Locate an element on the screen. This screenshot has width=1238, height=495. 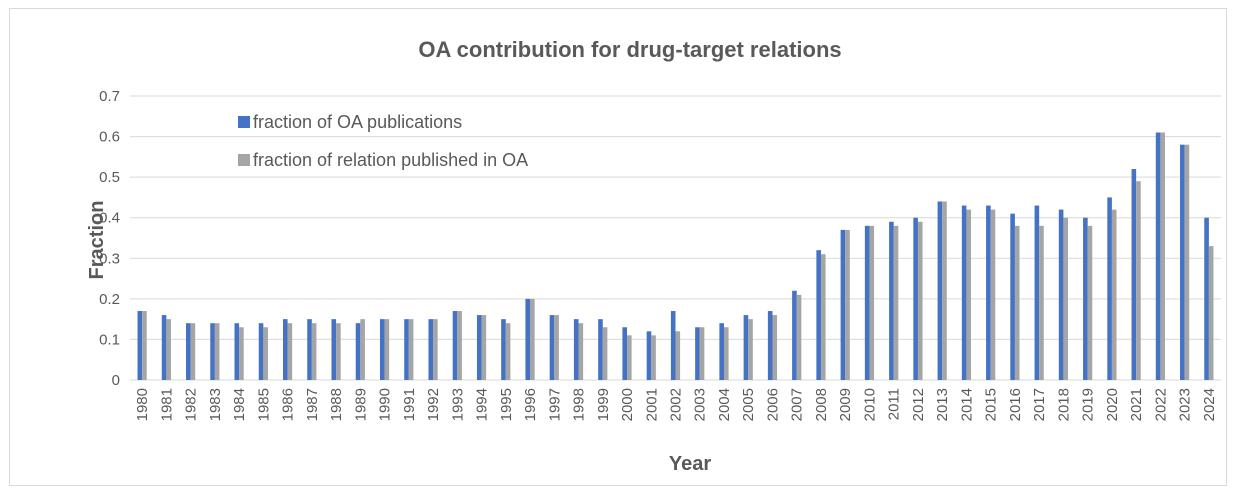
y-tick-label: 0.7 is located at coordinates (109, 96).